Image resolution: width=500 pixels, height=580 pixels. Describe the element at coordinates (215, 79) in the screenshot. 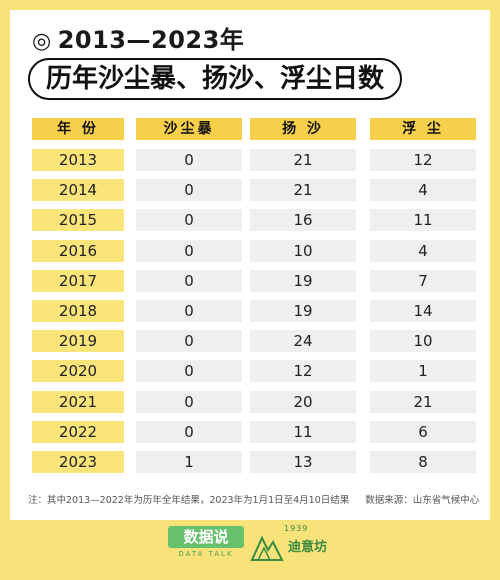

I see `page-title: 历年沙尘暴、扬沙、浮尘日数` at that location.